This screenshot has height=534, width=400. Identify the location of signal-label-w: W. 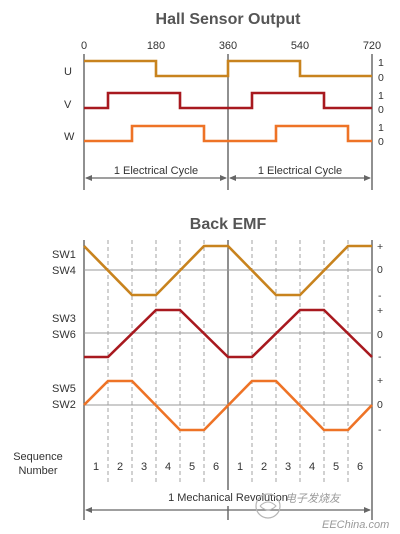
(69, 137).